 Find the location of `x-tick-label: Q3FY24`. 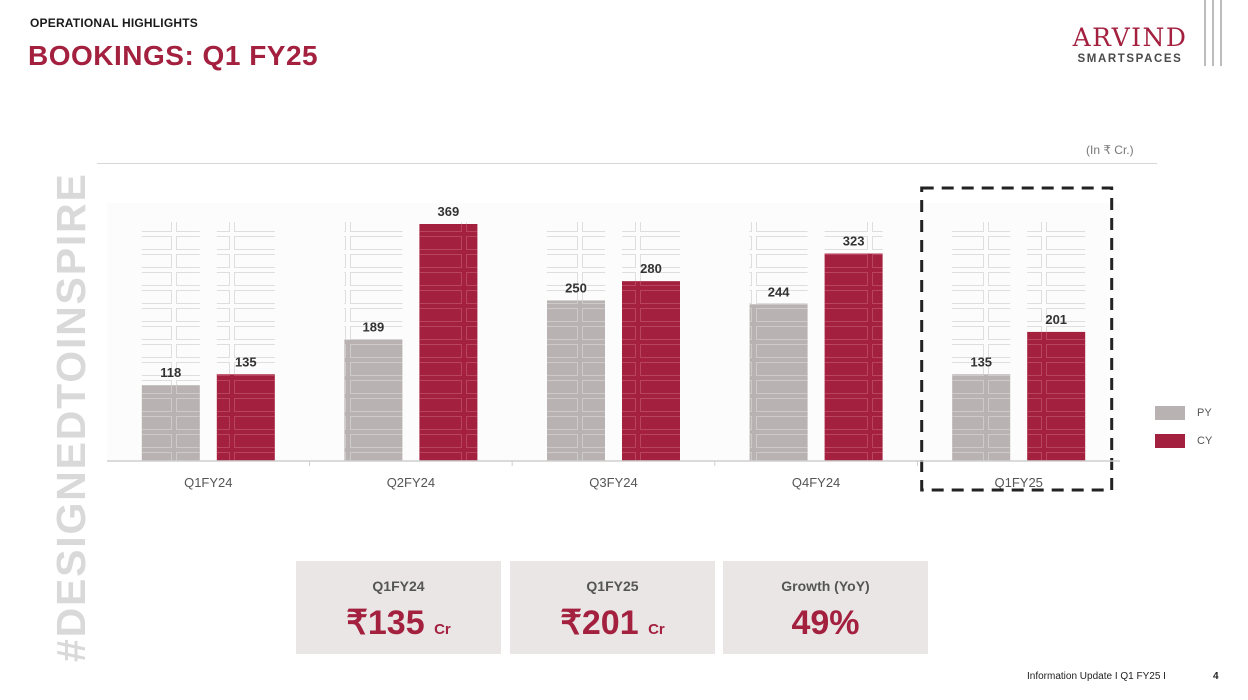

x-tick-label: Q3FY24 is located at coordinates (613, 482).